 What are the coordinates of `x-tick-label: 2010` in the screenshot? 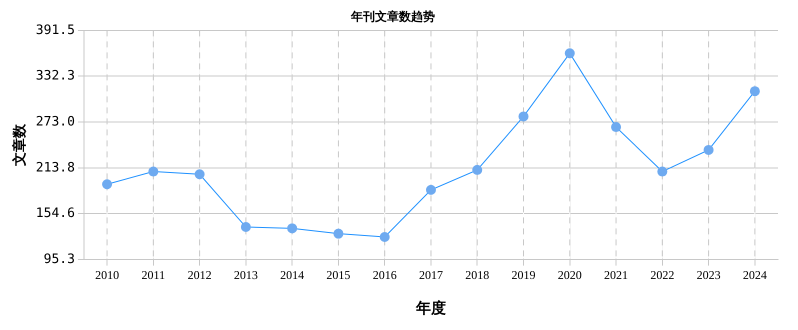 It's located at (107, 275).